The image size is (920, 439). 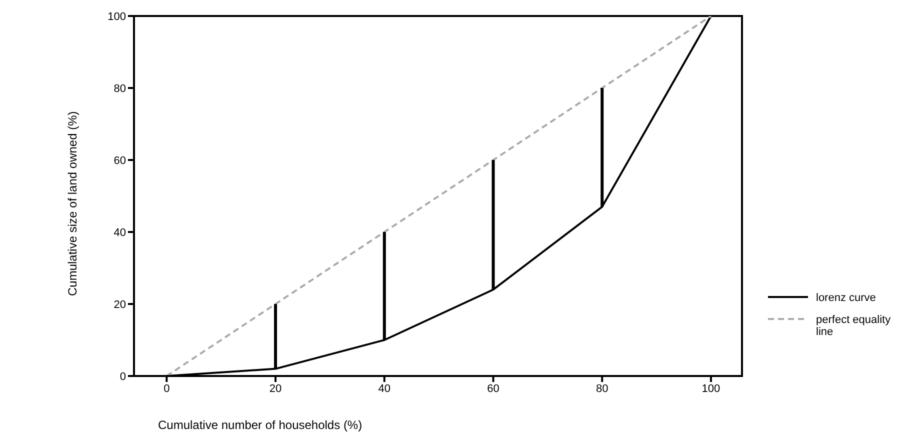 I want to click on x-tick-label: 40, so click(x=384, y=388).